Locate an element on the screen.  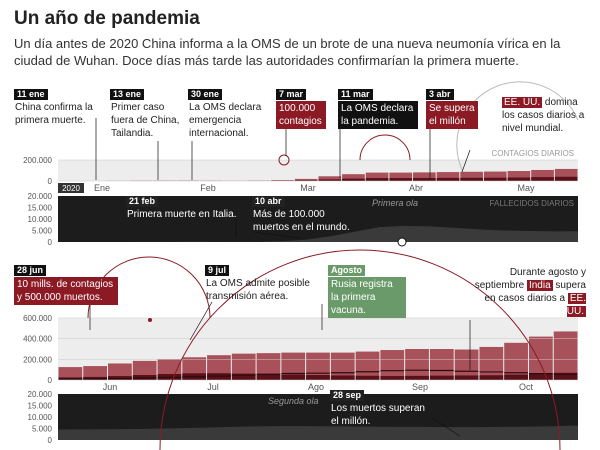
annotation-100k-cases: 7 mar 100.000 contagios is located at coordinates (301, 108).